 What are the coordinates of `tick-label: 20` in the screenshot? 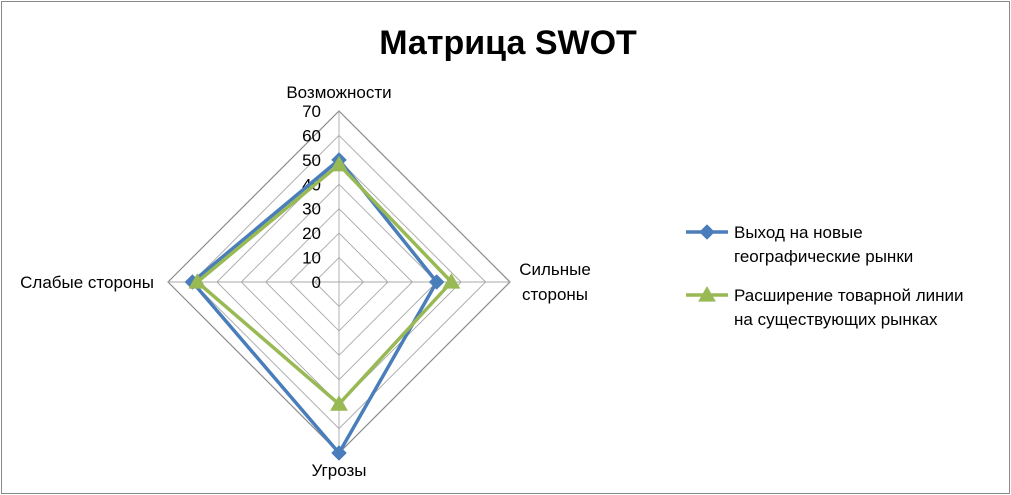 It's located at (311, 233).